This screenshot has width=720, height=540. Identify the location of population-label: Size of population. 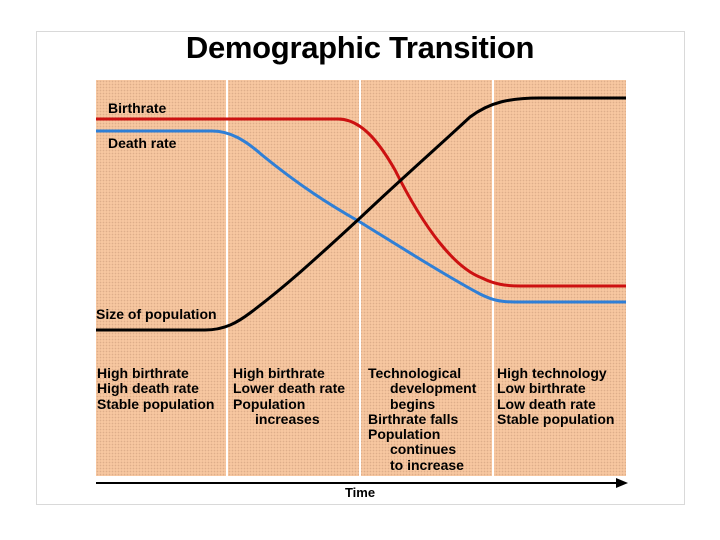
(156, 314).